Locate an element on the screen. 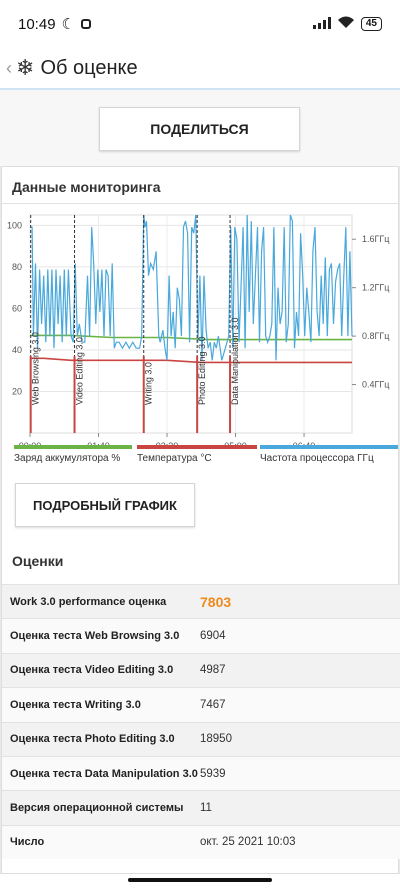  y-right-tick-label: 0.8ГГц is located at coordinates (375, 336).